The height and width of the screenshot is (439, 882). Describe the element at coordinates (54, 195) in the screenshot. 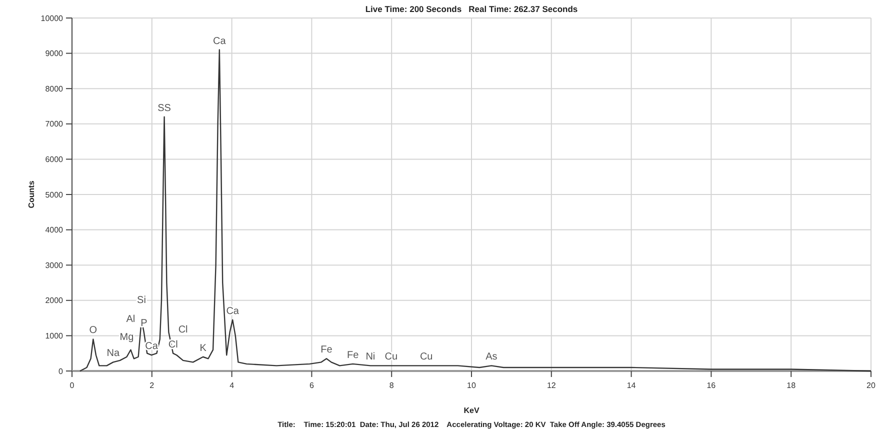

I see `y-tick-label: 5000` at that location.